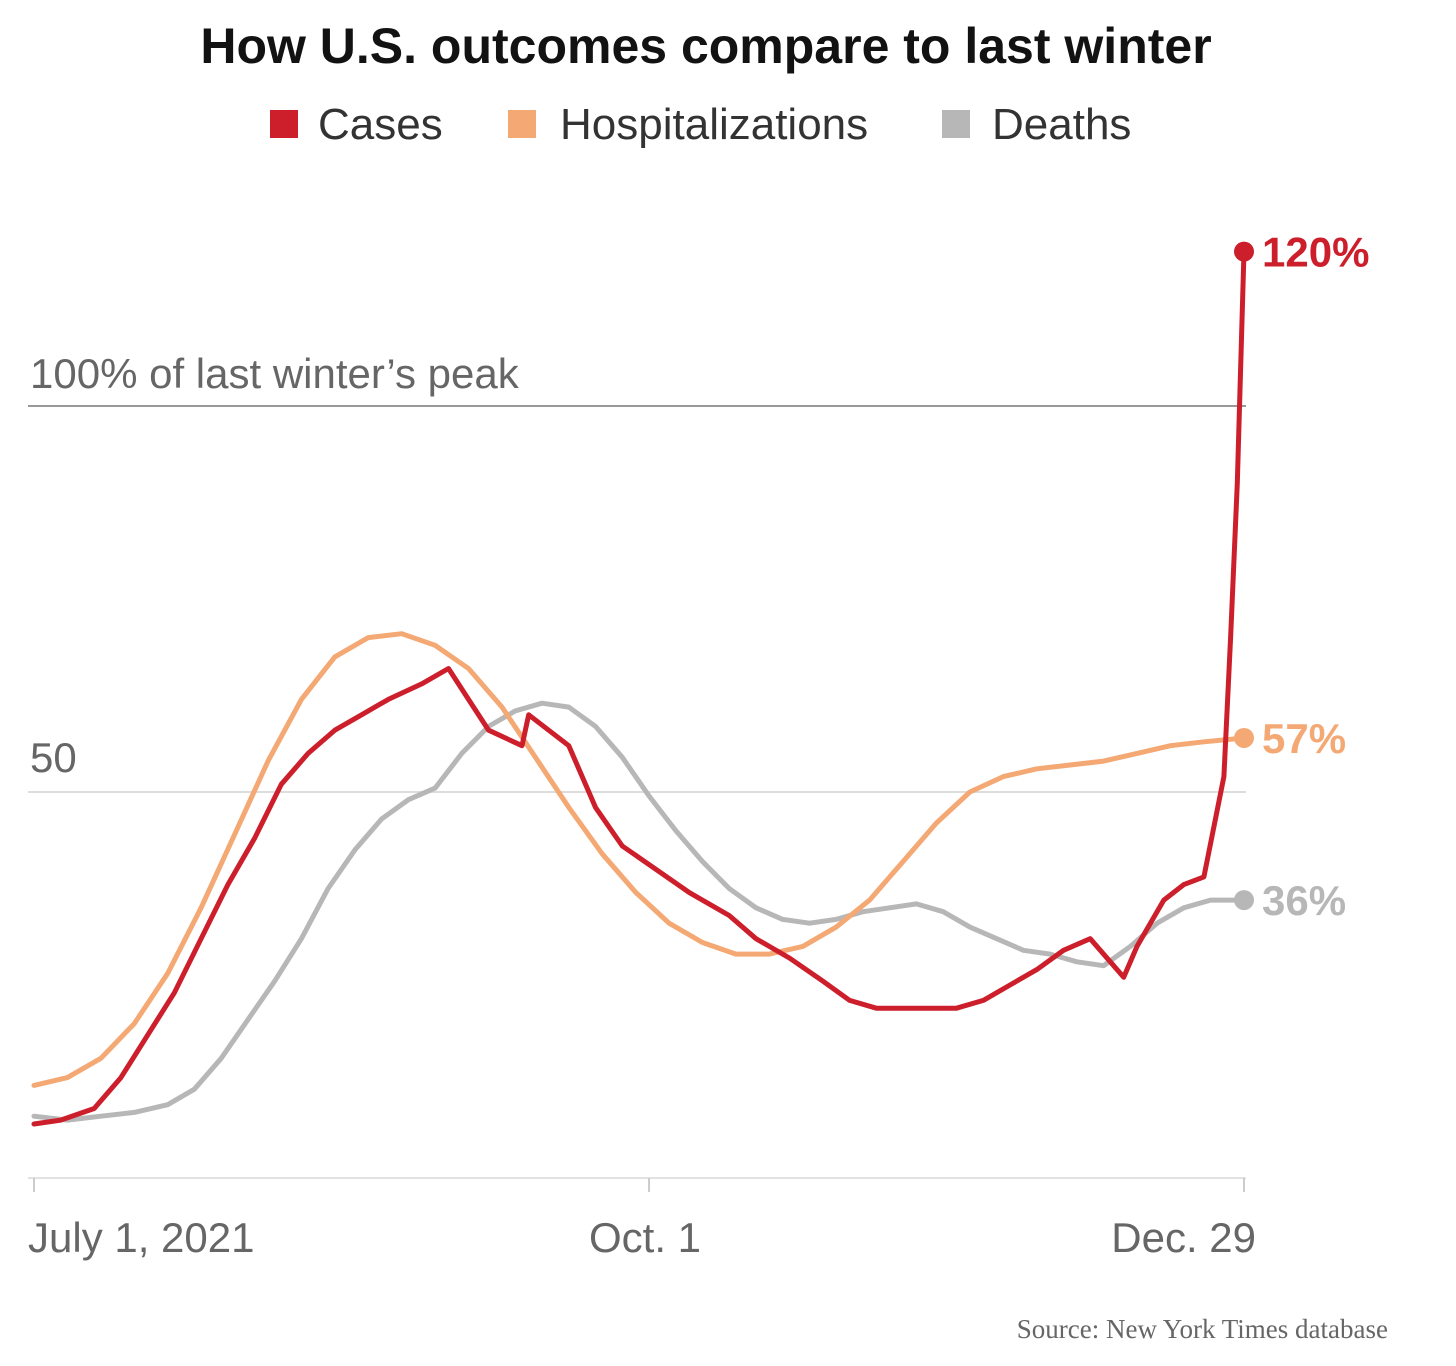 Image resolution: width=1456 pixels, height=1366 pixels. I want to click on x-tick-label: Dec. 29, so click(1183, 1237).